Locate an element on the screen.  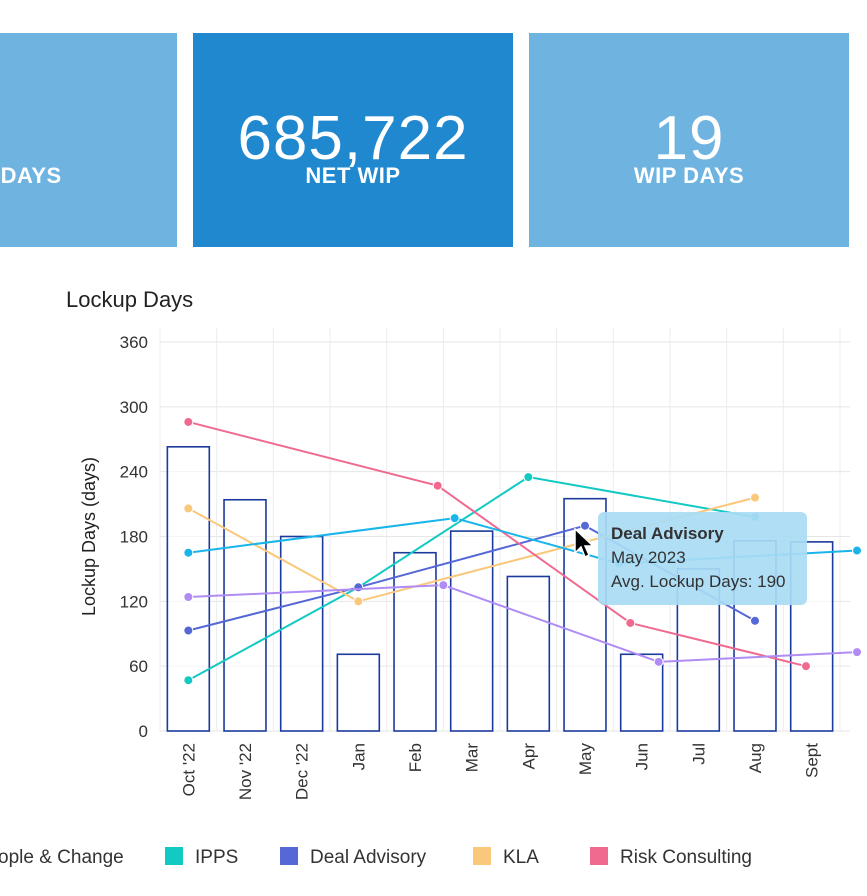
legend-item: IPPS is located at coordinates (201, 858).